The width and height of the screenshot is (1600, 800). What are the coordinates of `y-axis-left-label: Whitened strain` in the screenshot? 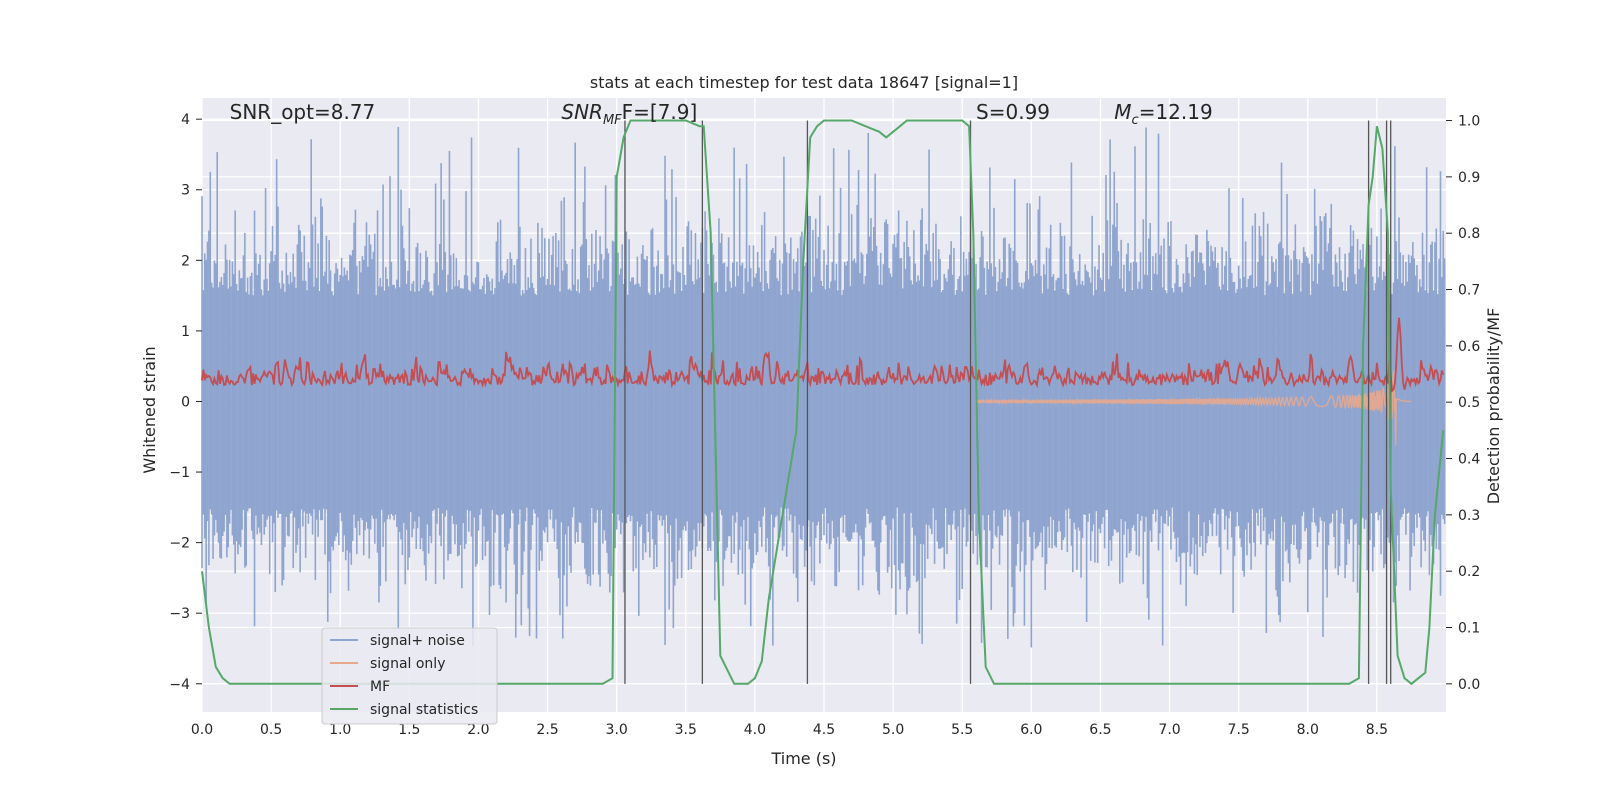 It's located at (149, 409).